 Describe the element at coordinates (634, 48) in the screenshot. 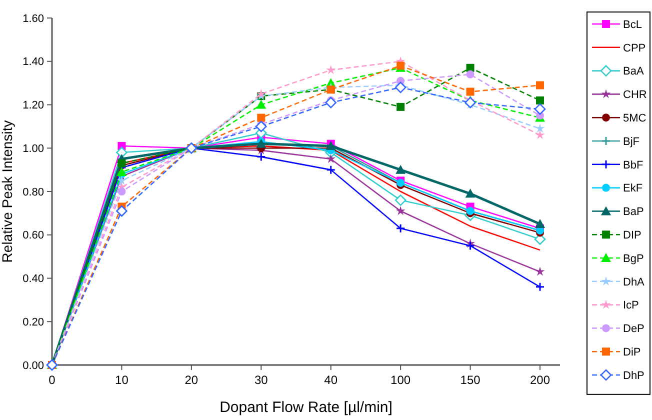

I see `legend-label: CPP` at that location.